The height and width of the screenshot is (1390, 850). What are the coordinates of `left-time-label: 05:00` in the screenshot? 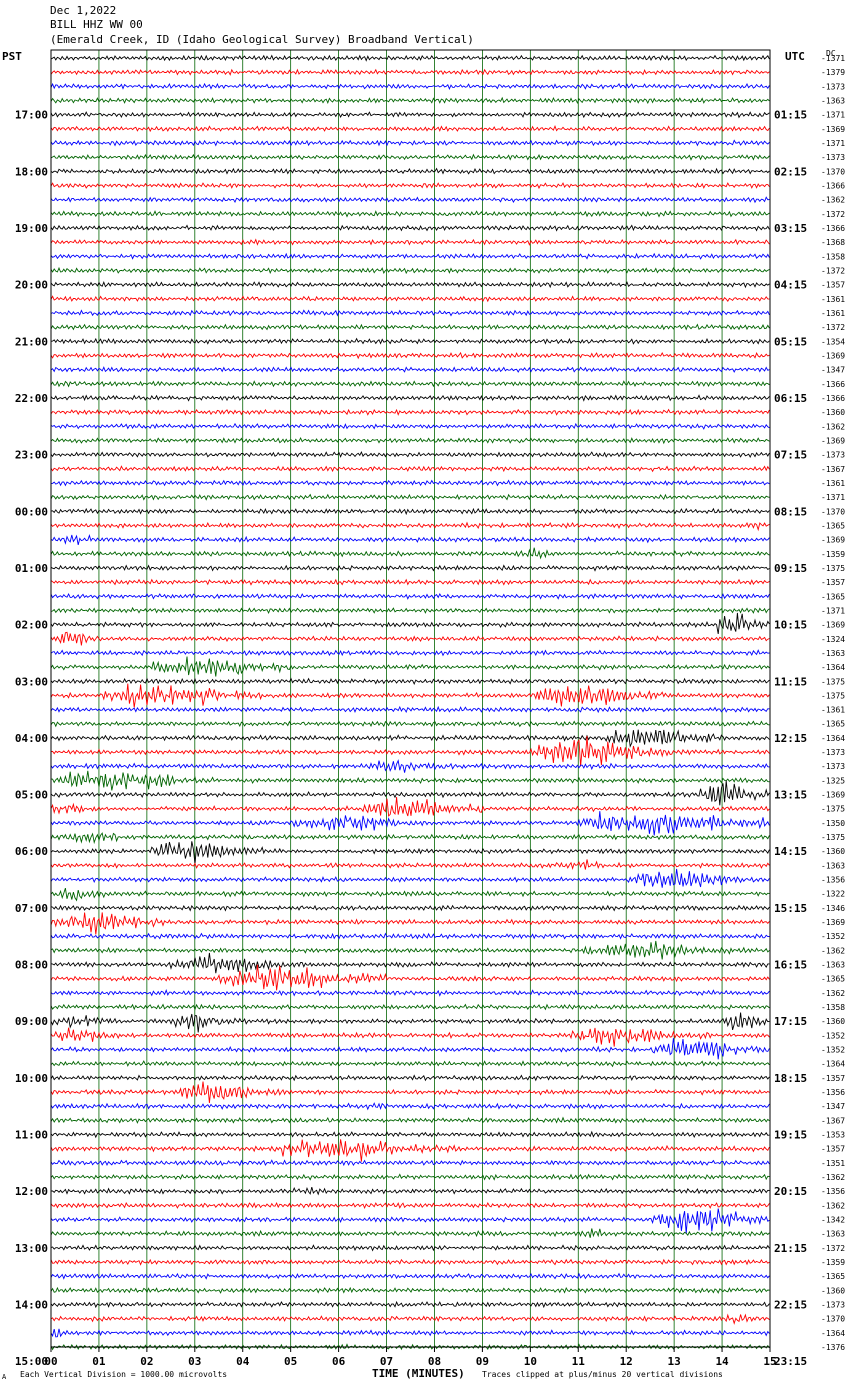 It's located at (31, 795).